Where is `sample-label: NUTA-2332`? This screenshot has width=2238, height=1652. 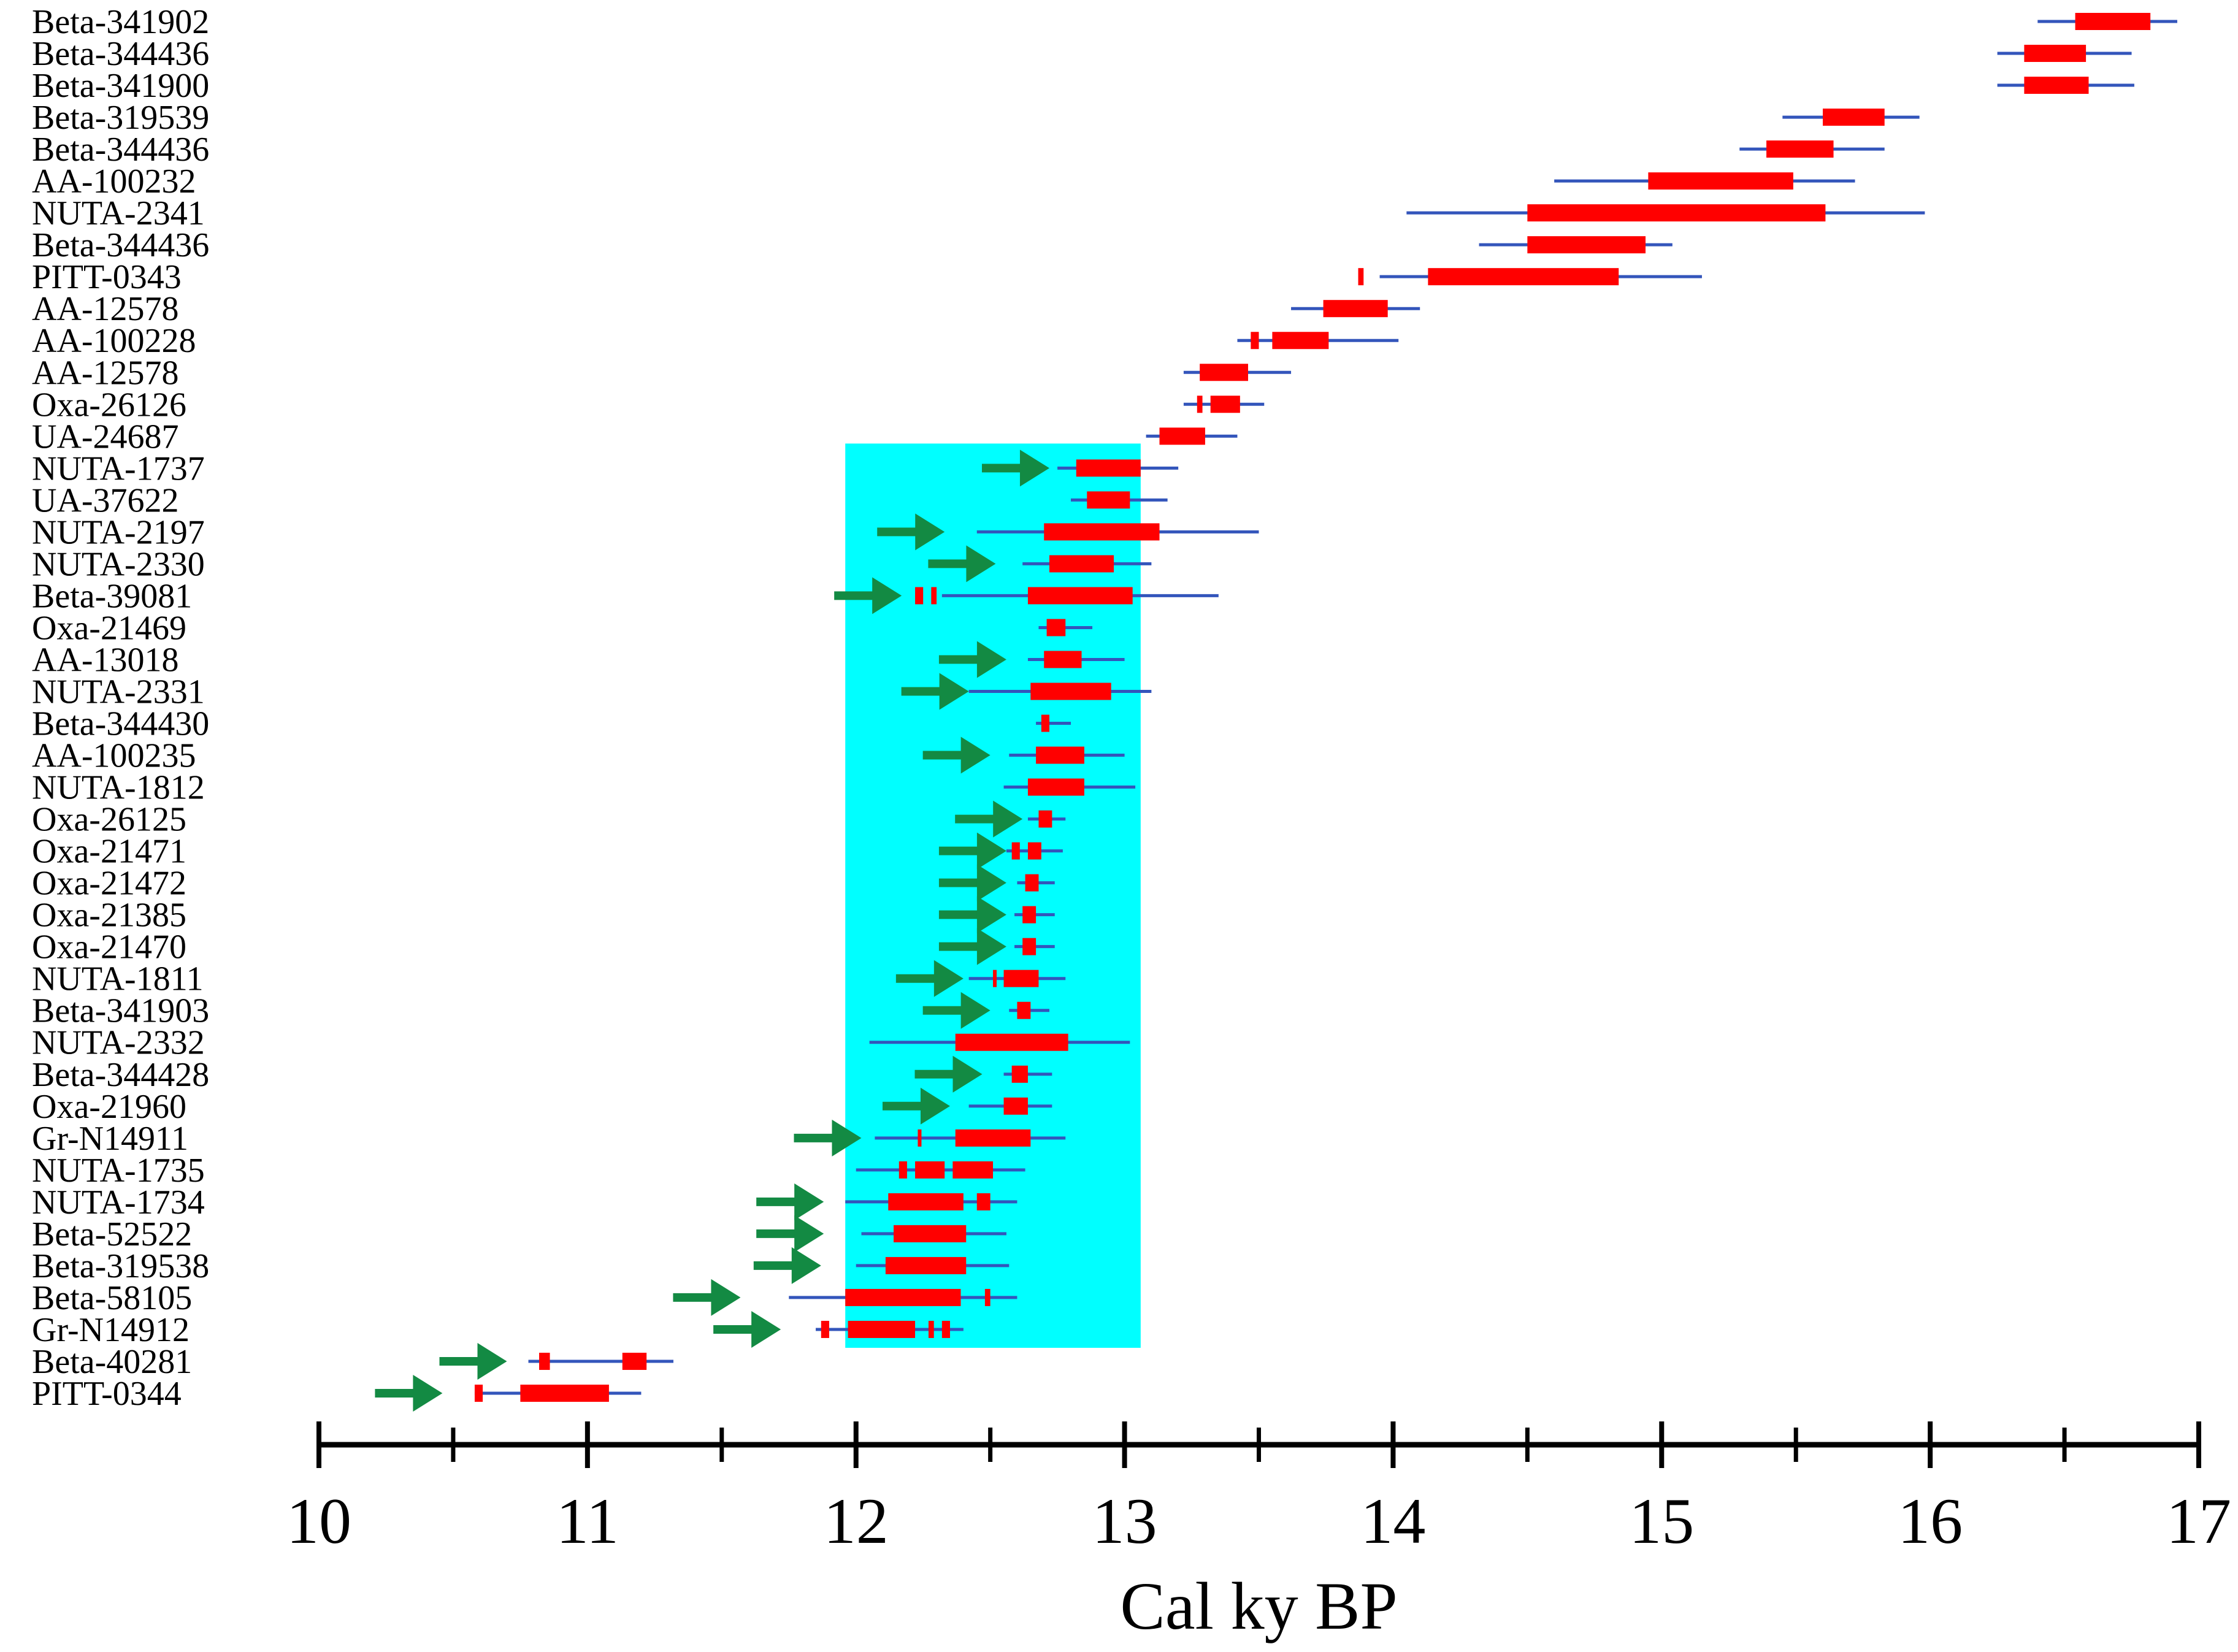
sample-label: NUTA-2332 is located at coordinates (119, 1043).